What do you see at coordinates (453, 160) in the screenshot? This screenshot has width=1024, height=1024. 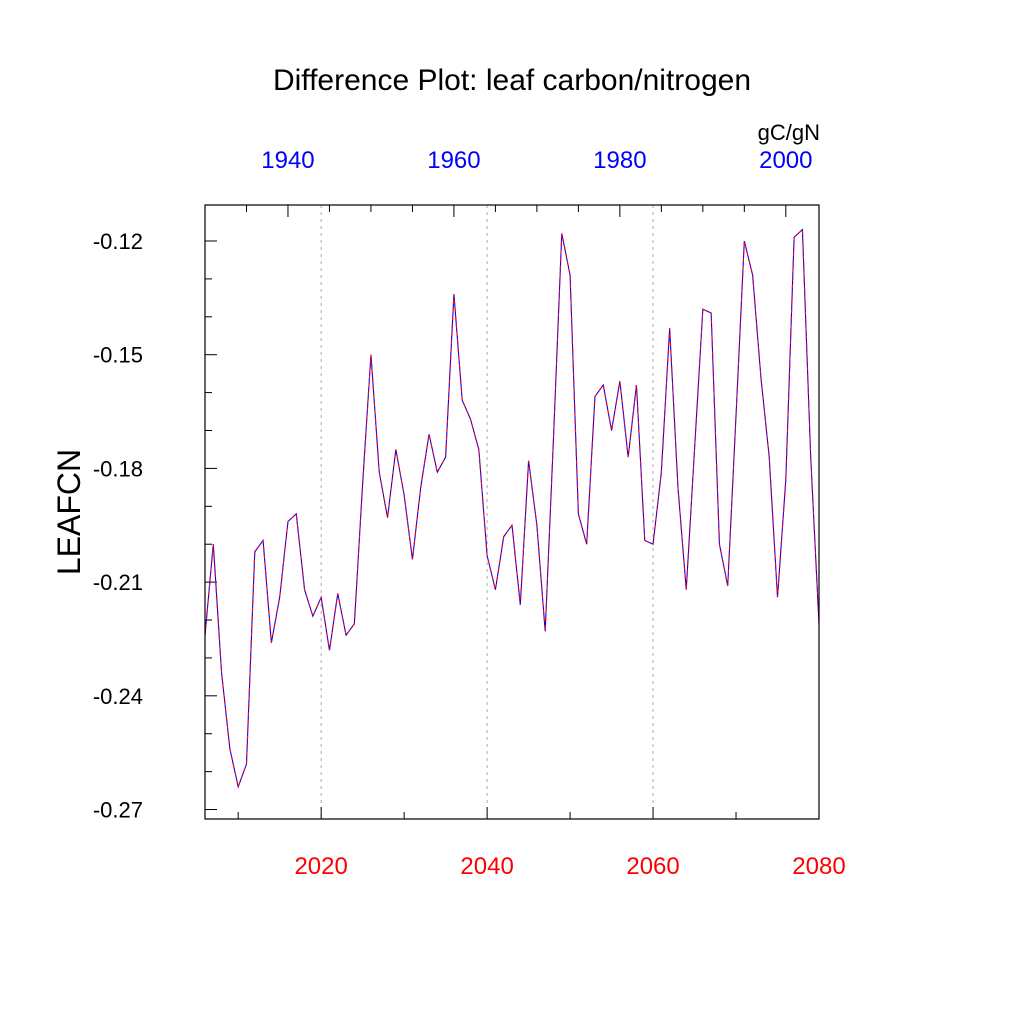 I see `x-top-tick-label: 1960` at bounding box center [453, 160].